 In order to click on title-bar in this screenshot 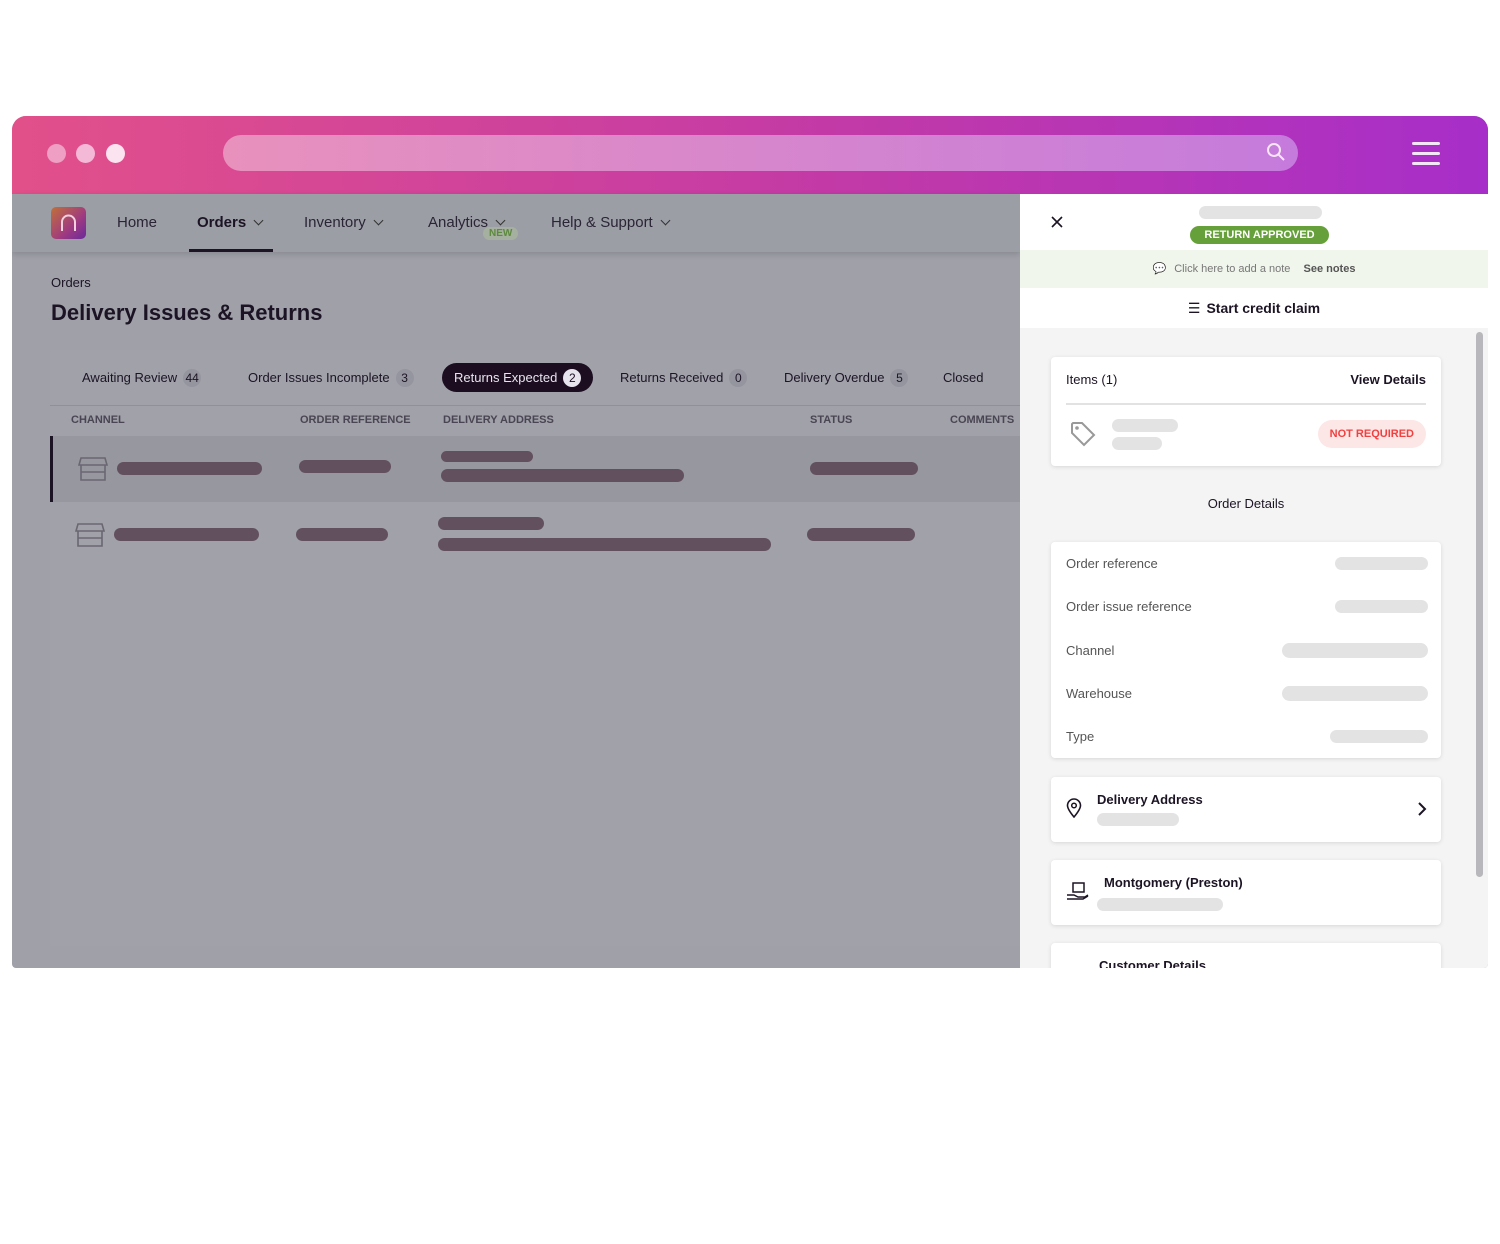, I will do `click(750, 155)`.